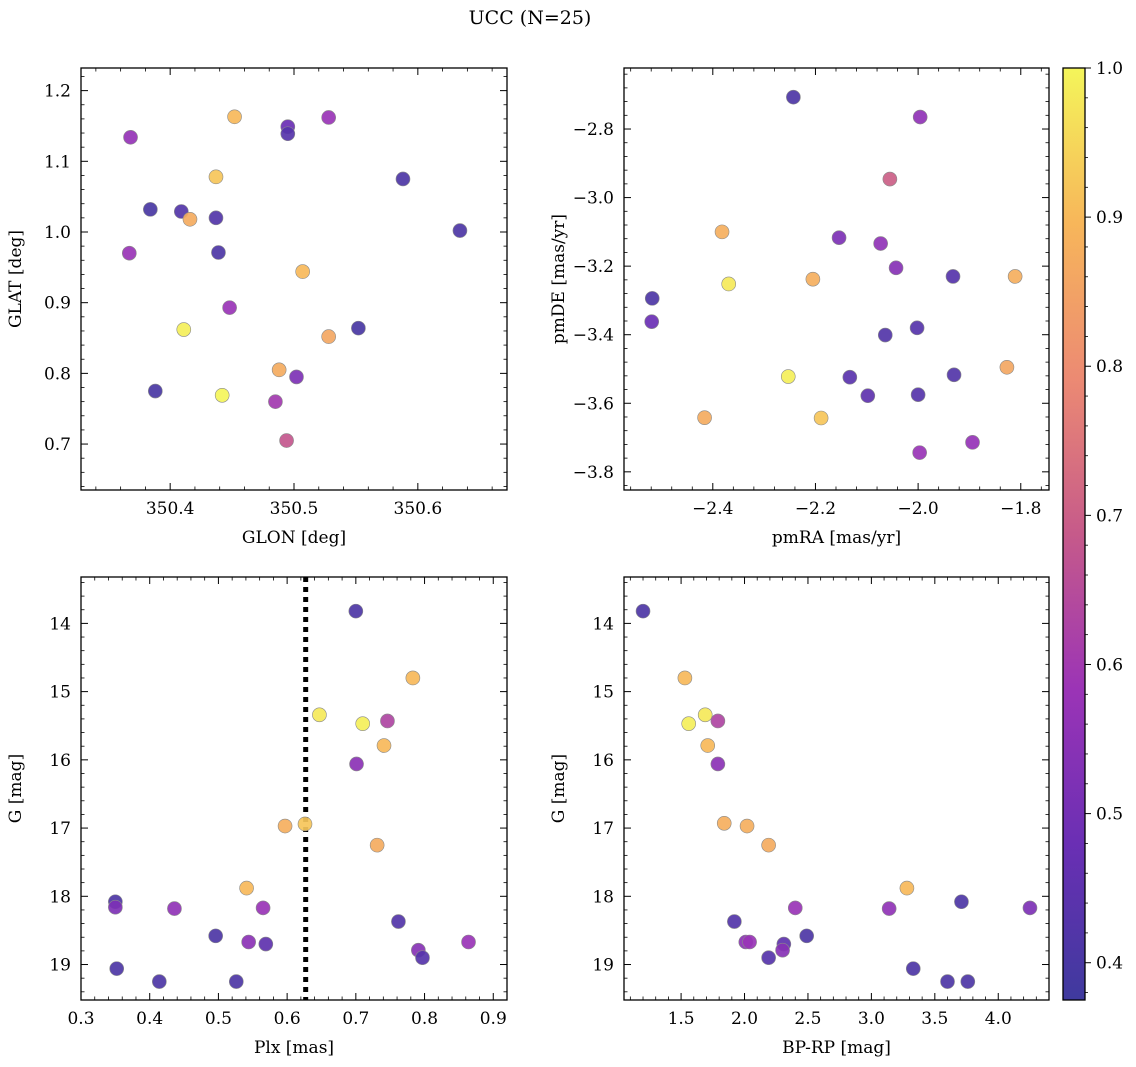  What do you see at coordinates (80, 1019) in the screenshot?
I see `x-tick-label: 0.3` at bounding box center [80, 1019].